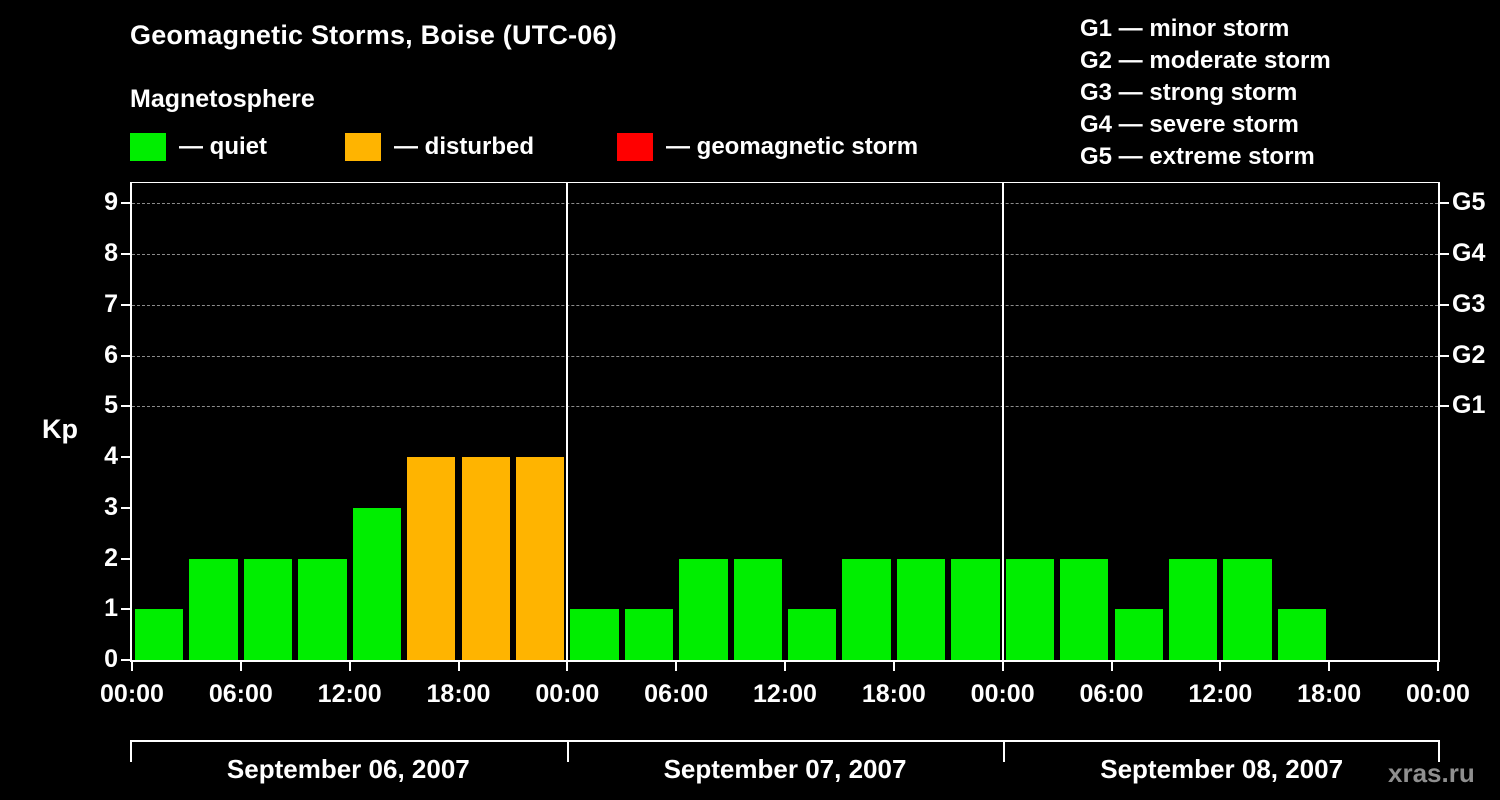 The width and height of the screenshot is (1500, 800). Describe the element at coordinates (111, 354) in the screenshot. I see `y-tick-label: 6` at that location.